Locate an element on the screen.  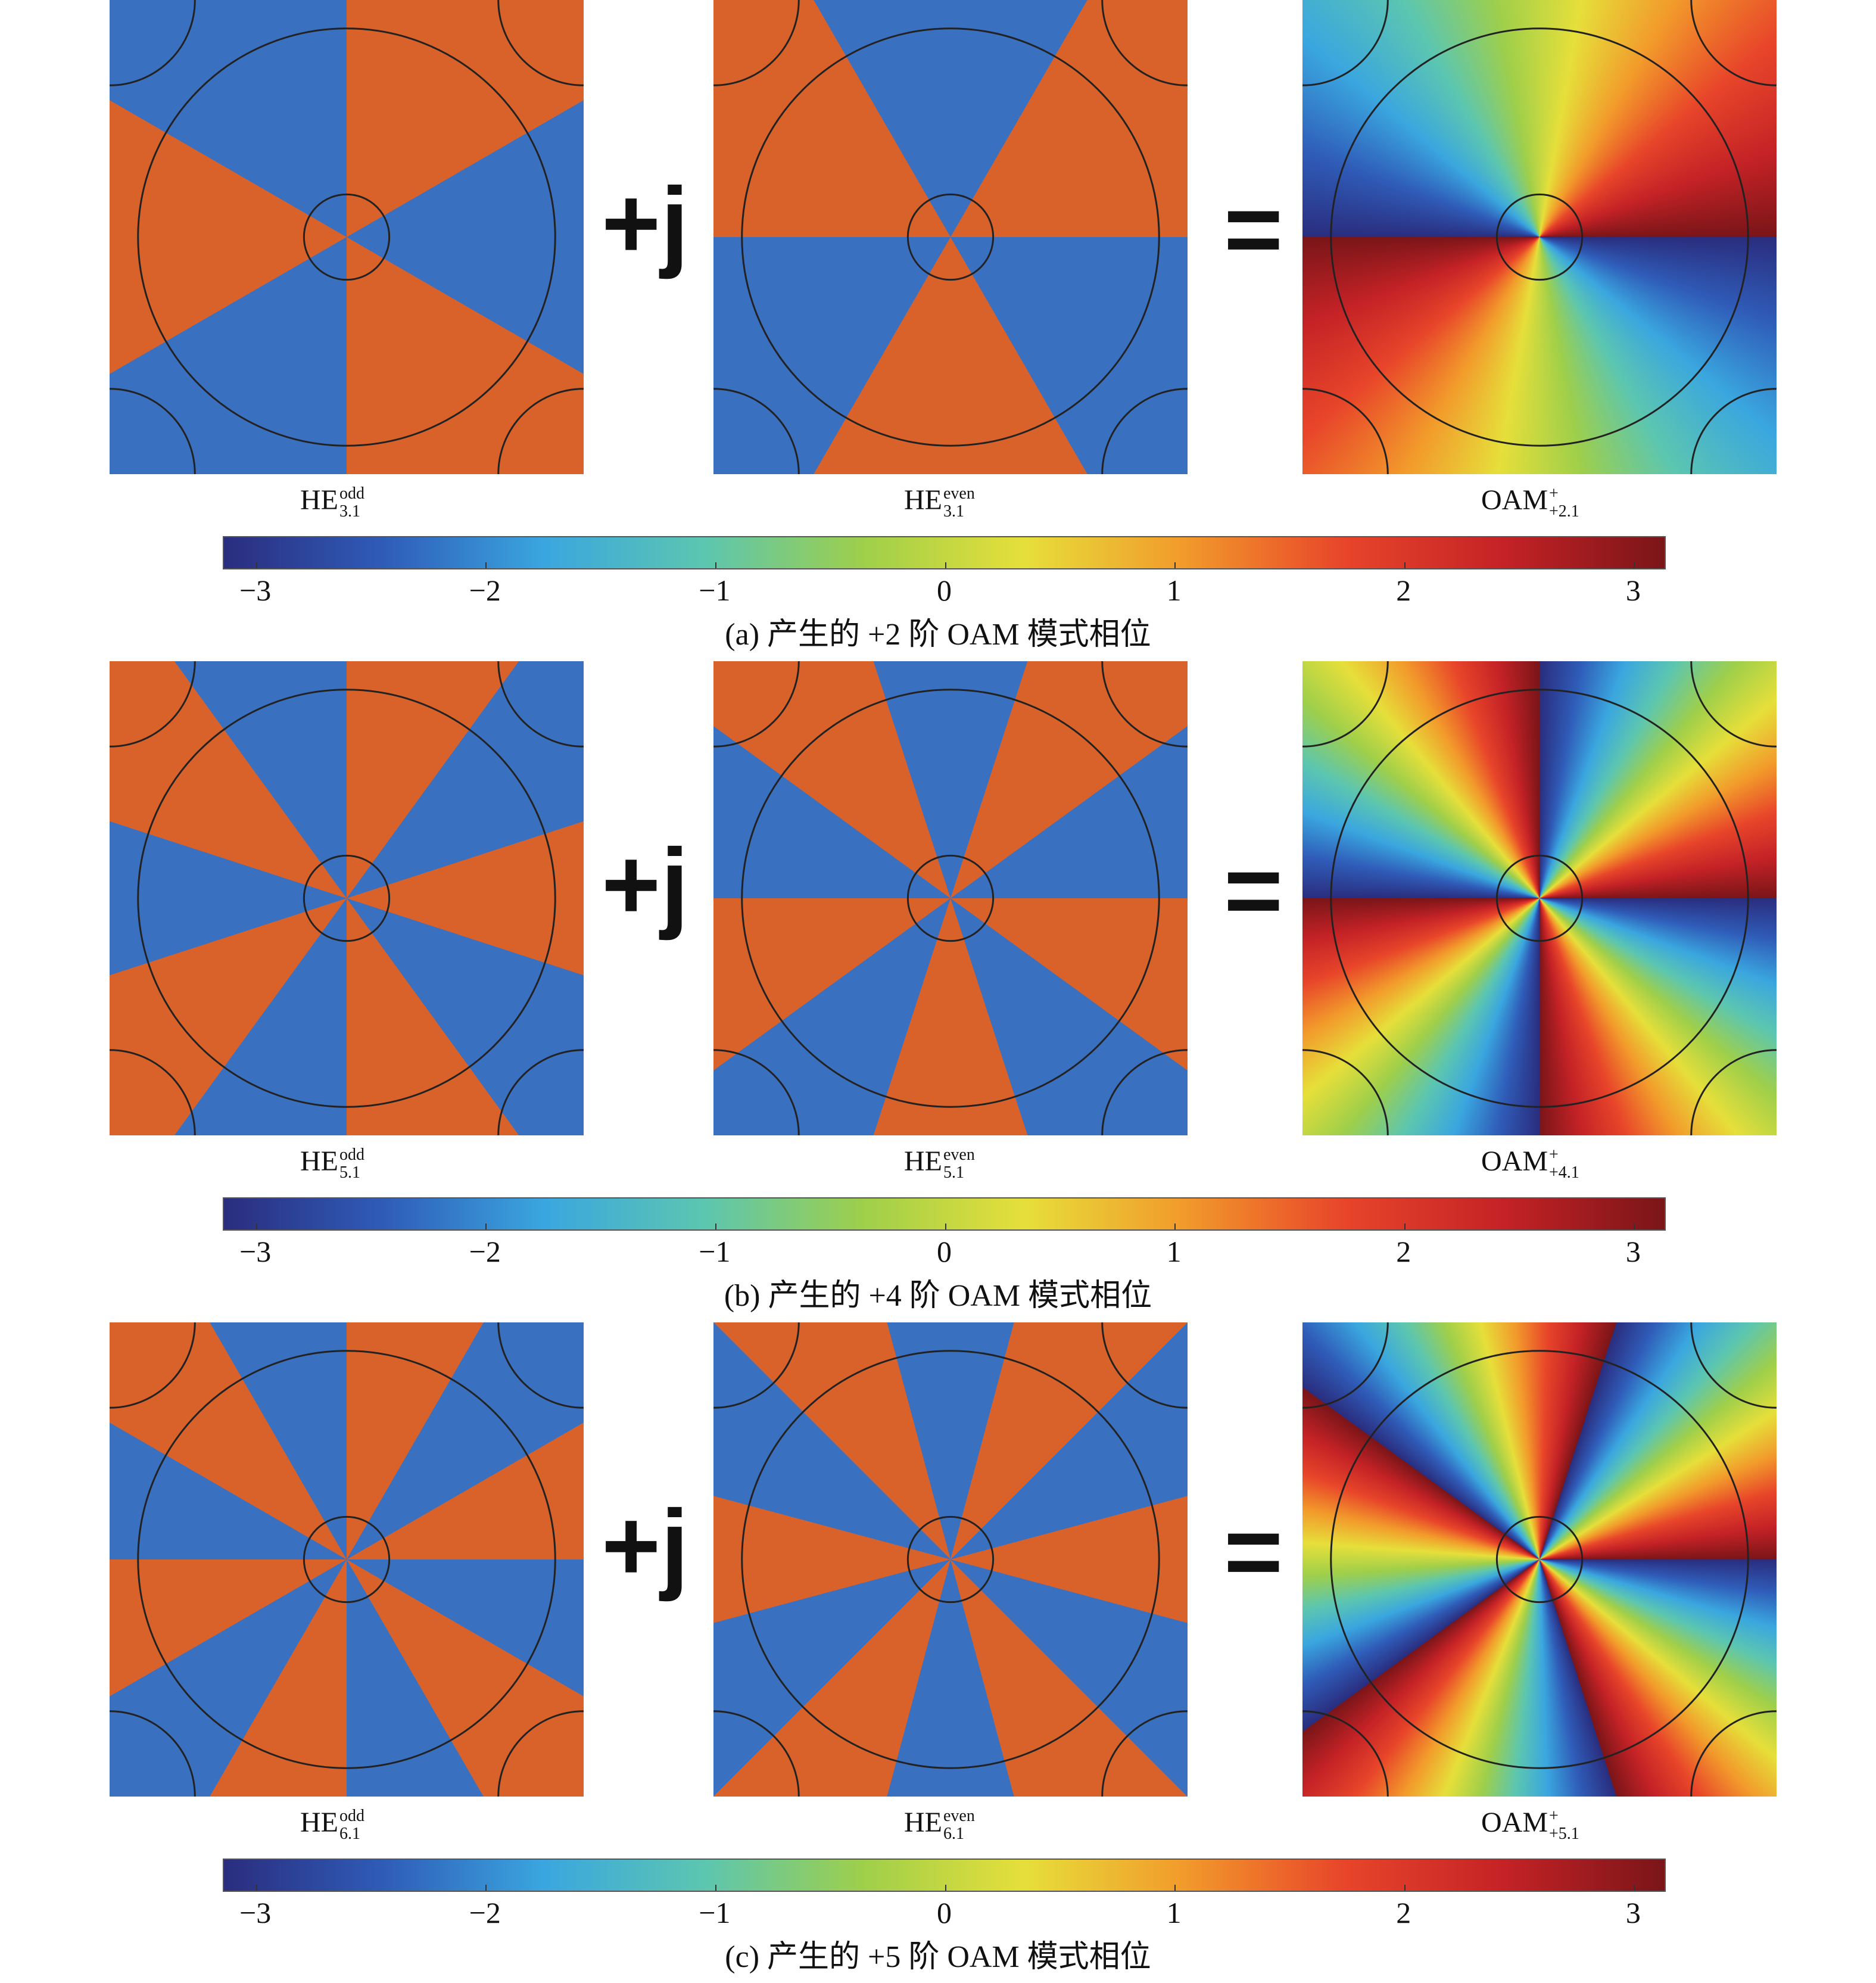
label-base: OAM is located at coordinates (1514, 500).